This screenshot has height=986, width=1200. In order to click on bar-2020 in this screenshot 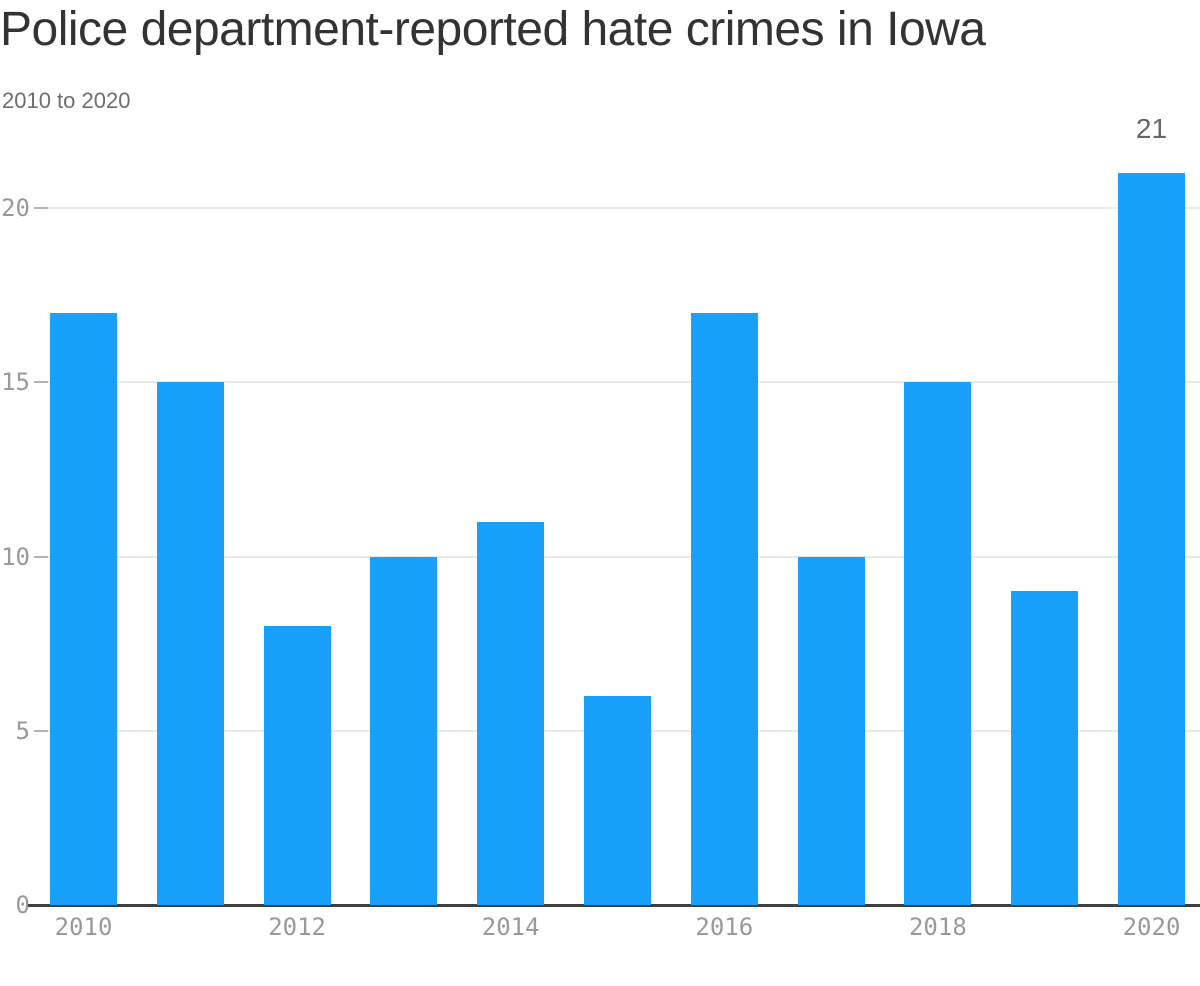, I will do `click(1151, 539)`.